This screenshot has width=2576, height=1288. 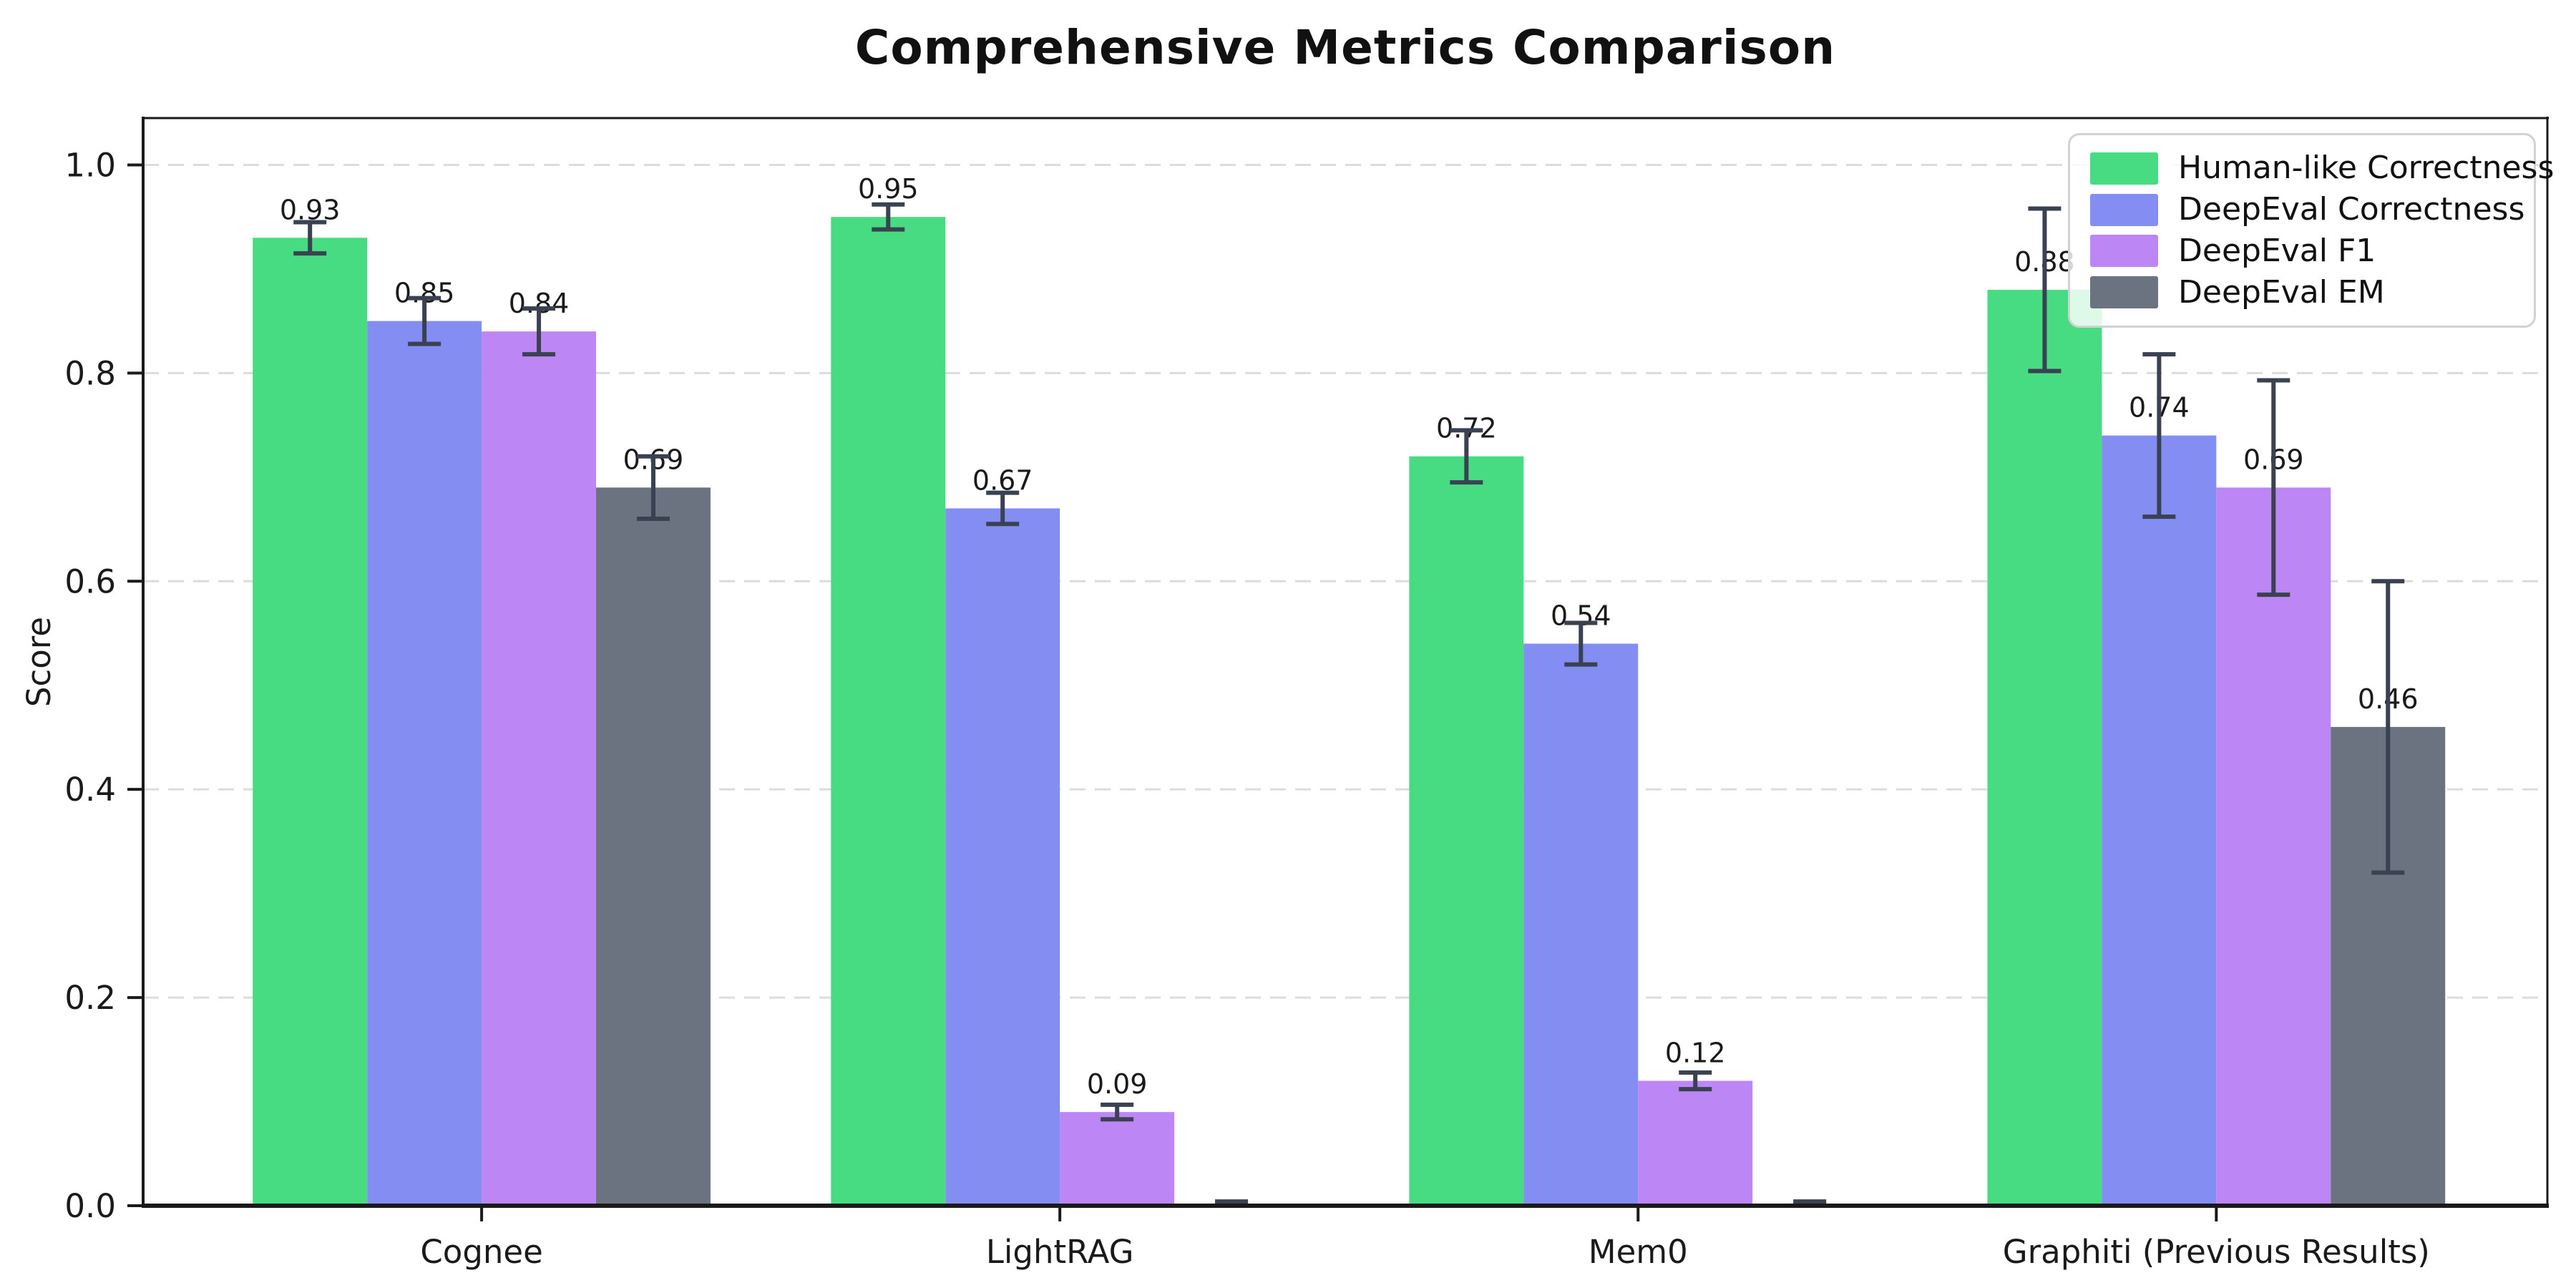 What do you see at coordinates (2281, 292) in the screenshot?
I see `legend-label: DeepEval EM` at bounding box center [2281, 292].